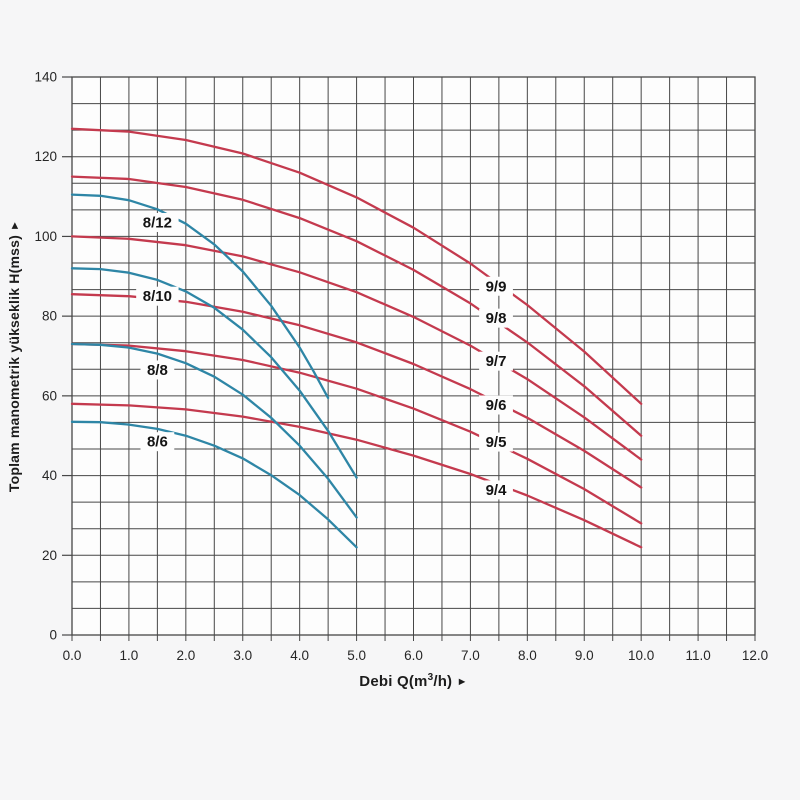 The width and height of the screenshot is (800, 800). I want to click on x-tick-label: 2.0, so click(185, 655).